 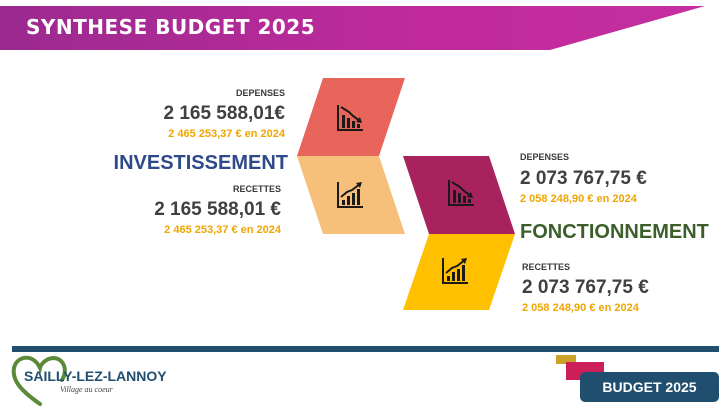 I want to click on heart-logo-icon, so click(x=39, y=380).